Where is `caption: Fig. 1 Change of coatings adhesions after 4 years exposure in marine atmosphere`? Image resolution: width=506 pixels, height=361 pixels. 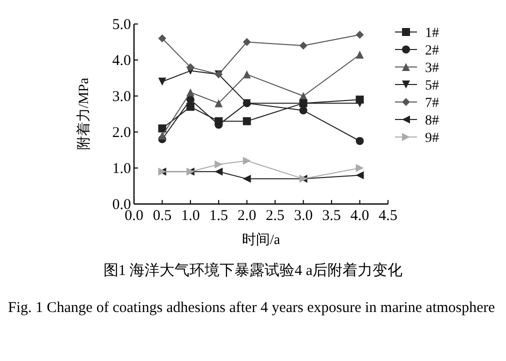 caption: Fig. 1 Change of coatings adhesions after 4 years exposure in marine atmosphere is located at coordinates (251, 308).